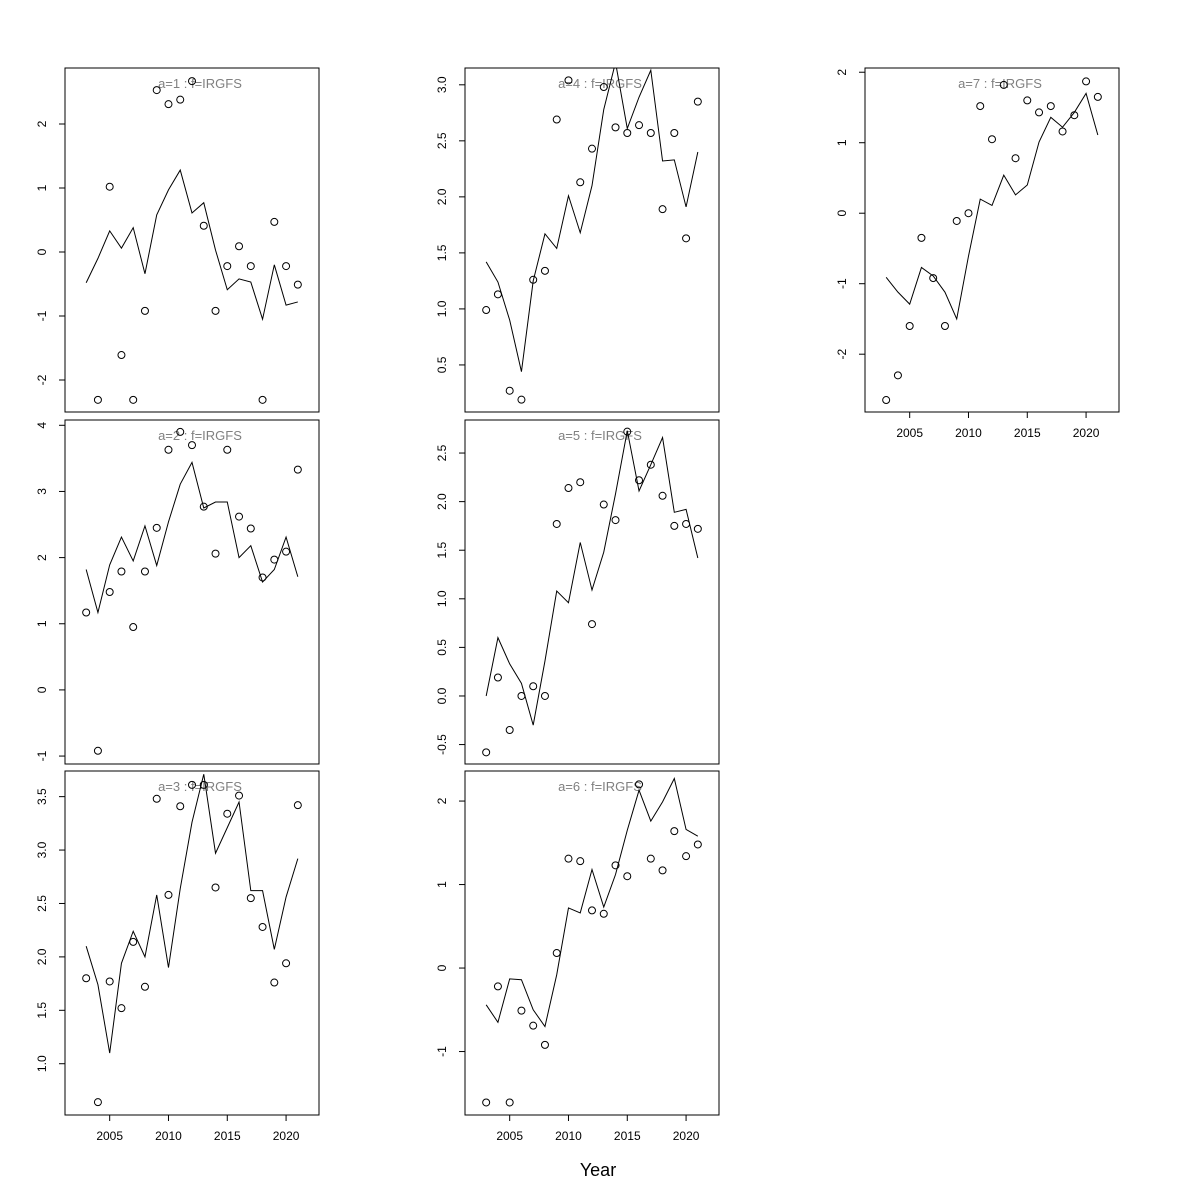  What do you see at coordinates (42, 491) in the screenshot?
I see `y-tick-label: 3` at bounding box center [42, 491].